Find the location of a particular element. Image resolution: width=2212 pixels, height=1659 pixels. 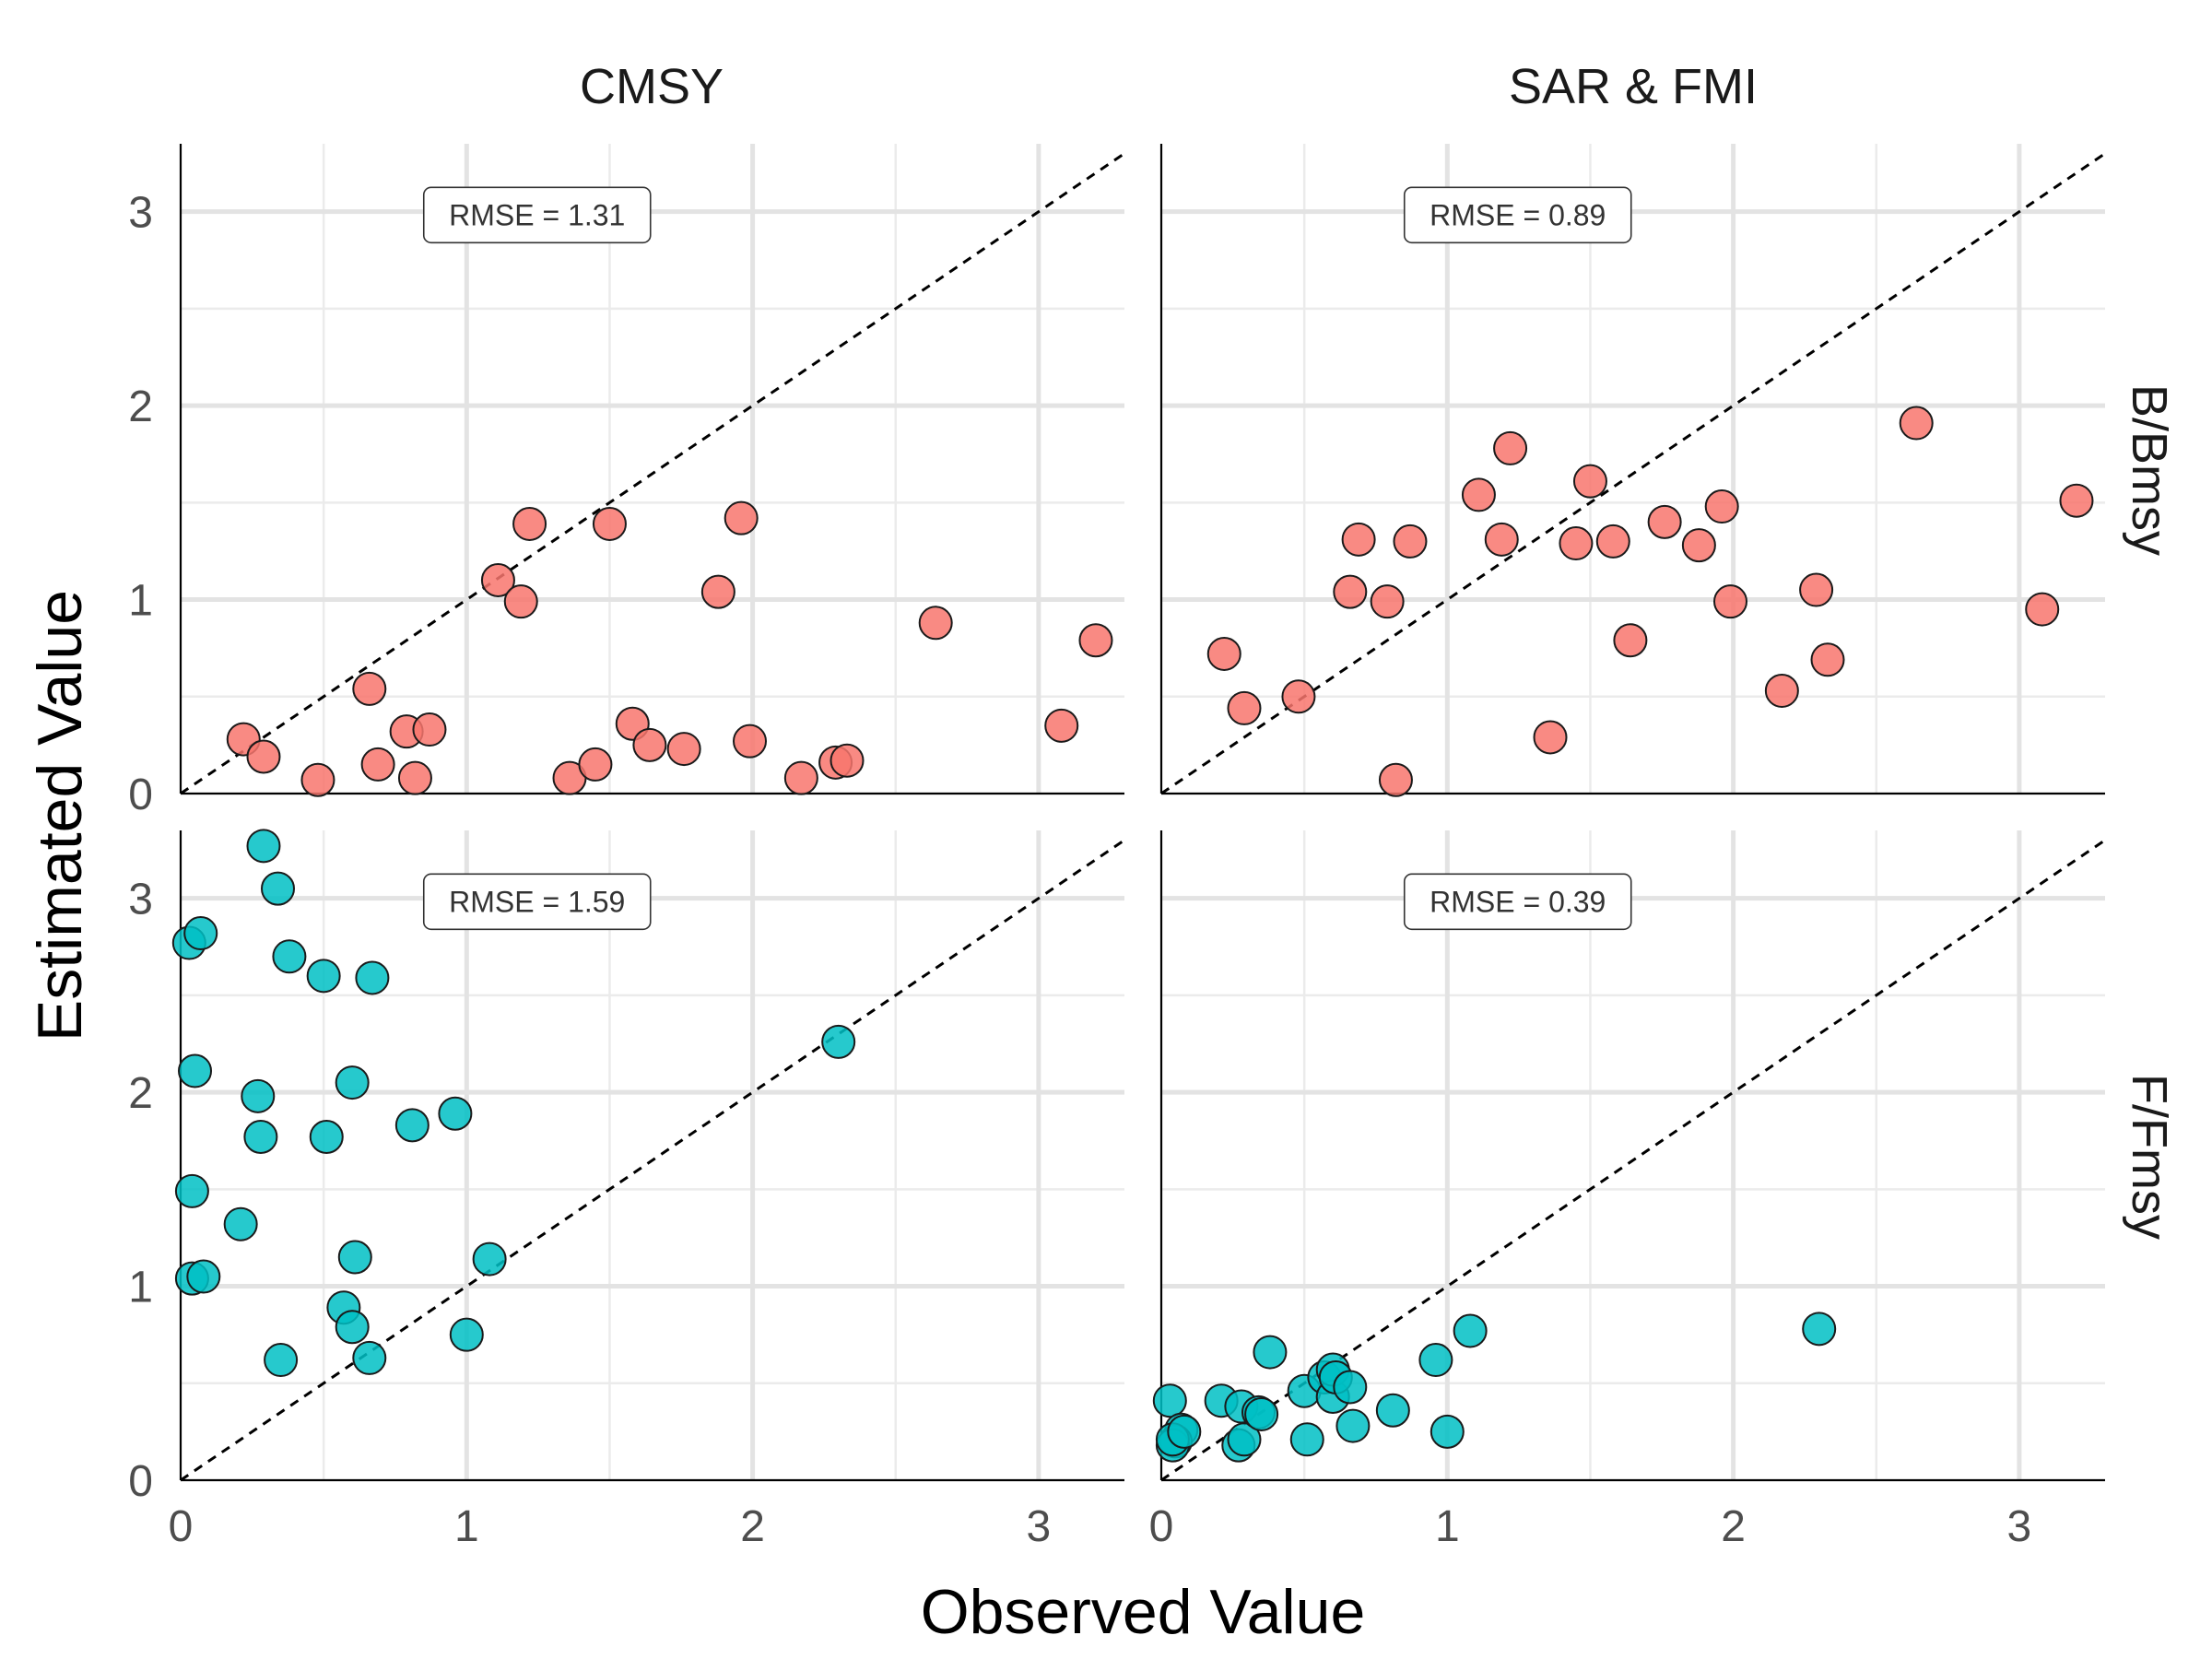

strip-col-cmsy: CMSY is located at coordinates (652, 86).